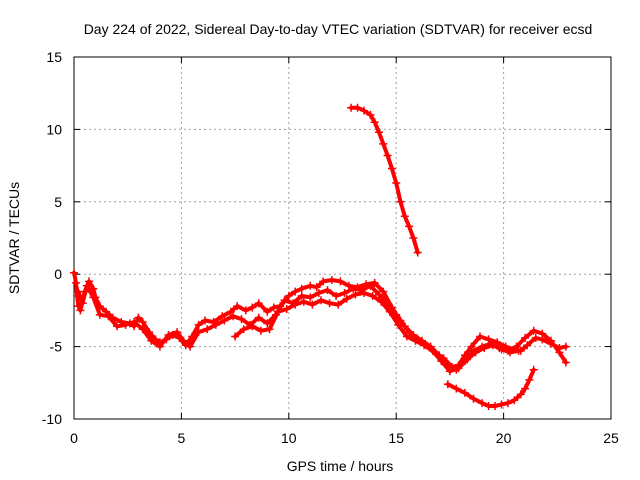 The image size is (640, 480). I want to click on y-tick-label: 10, so click(54, 129).